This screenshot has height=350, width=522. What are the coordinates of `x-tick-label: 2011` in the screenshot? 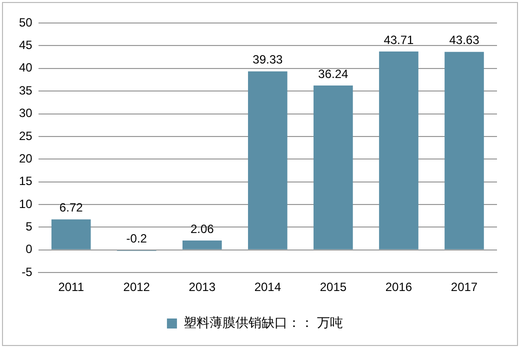 It's located at (71, 287).